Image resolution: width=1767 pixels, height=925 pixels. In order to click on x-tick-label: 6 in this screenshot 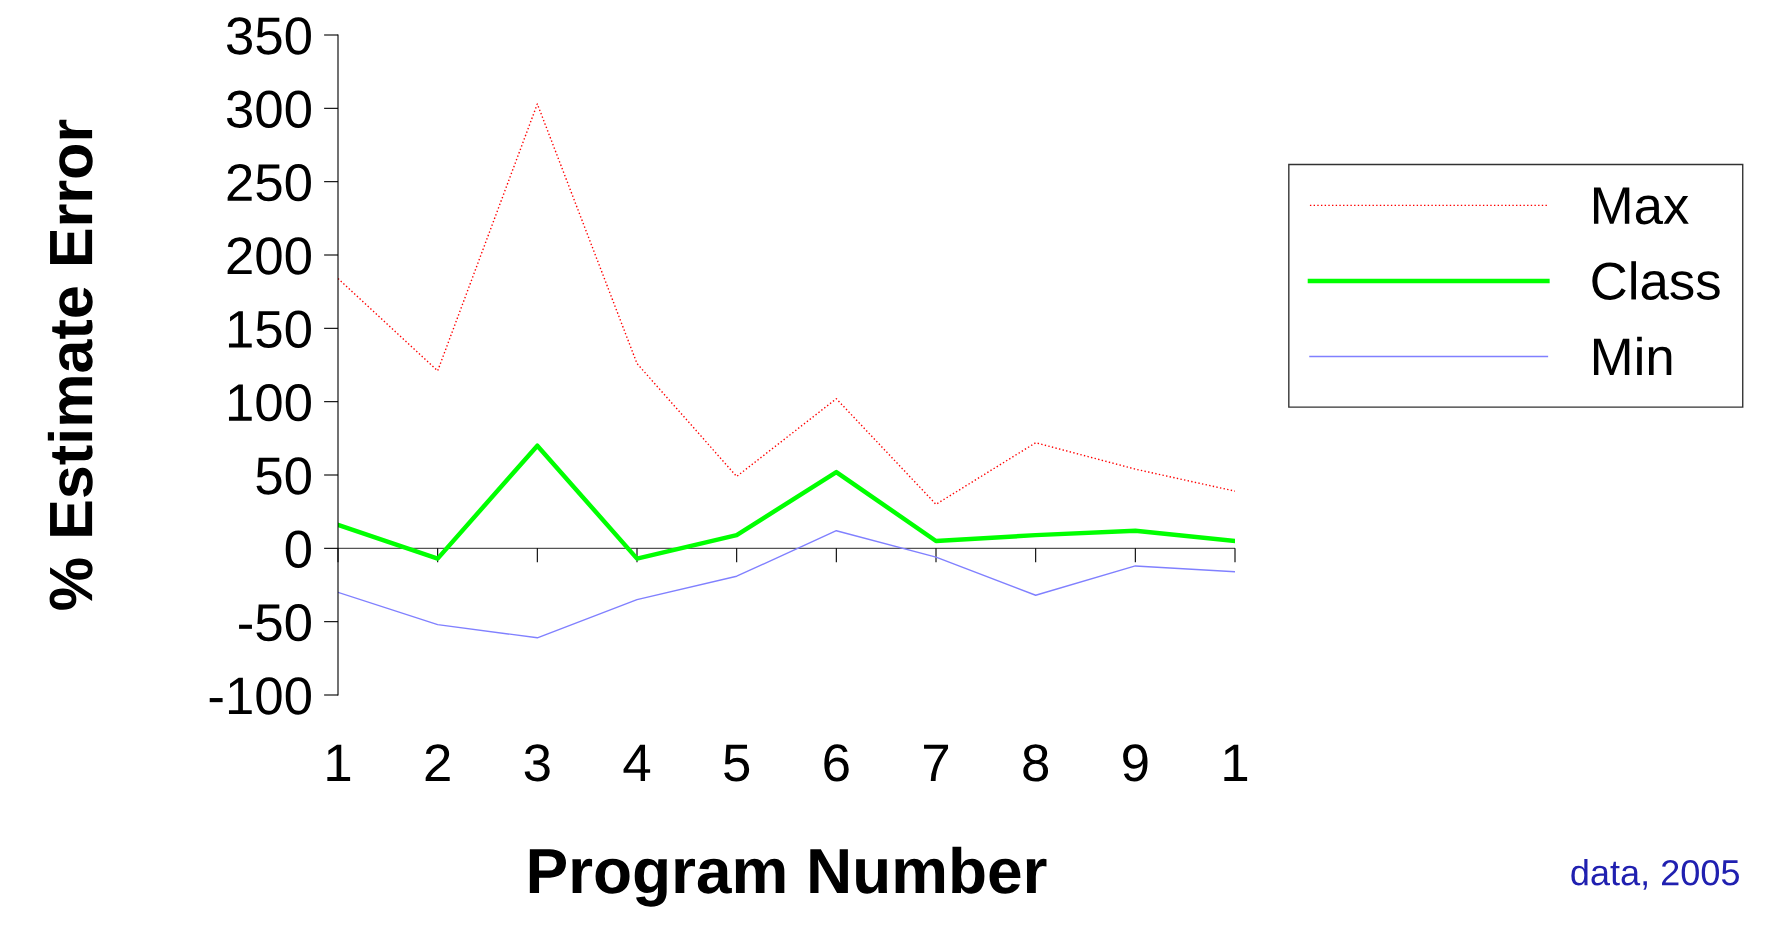, I will do `click(836, 763)`.